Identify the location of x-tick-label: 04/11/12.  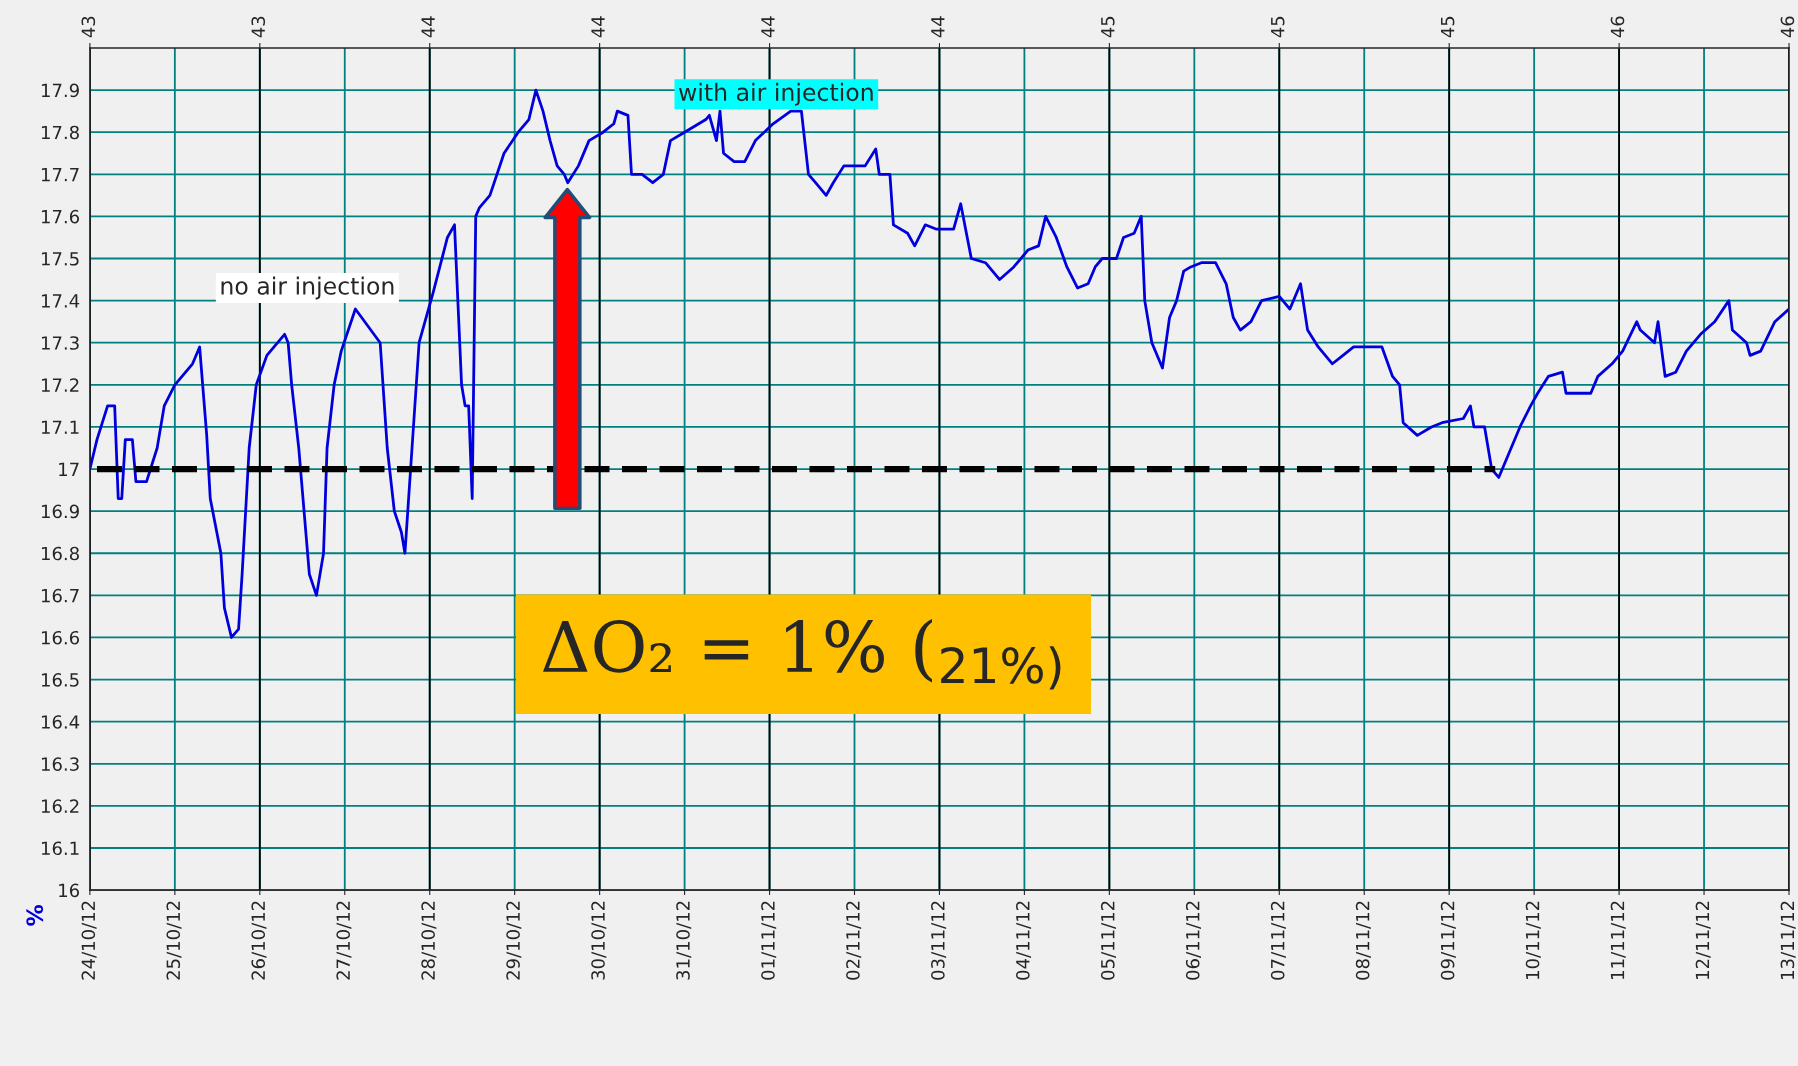
(1023, 940).